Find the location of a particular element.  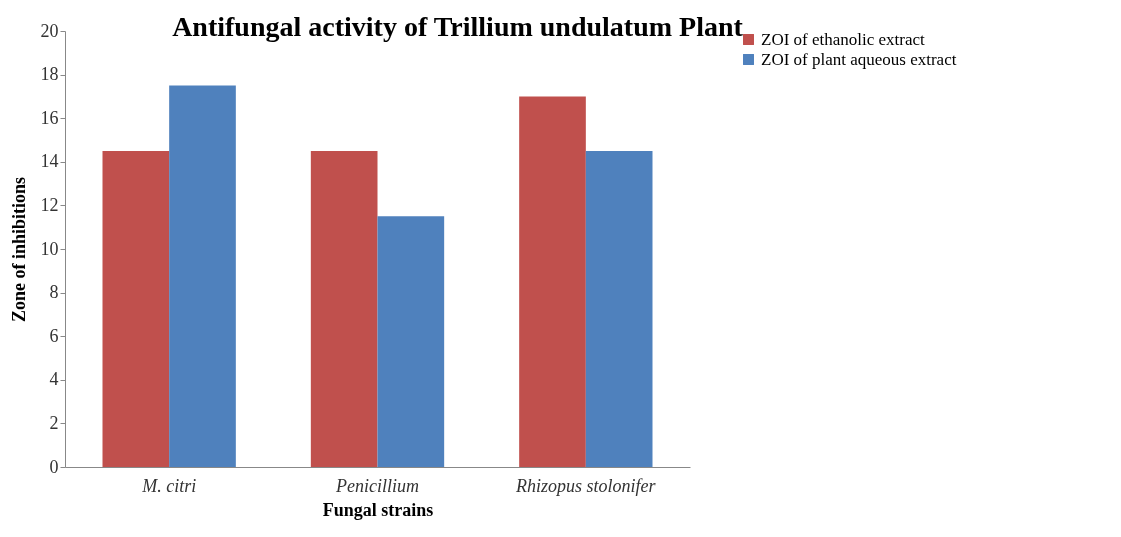

chart-title: Antifungal activity of Trillium undulatum Plant is located at coordinates (458, 26).